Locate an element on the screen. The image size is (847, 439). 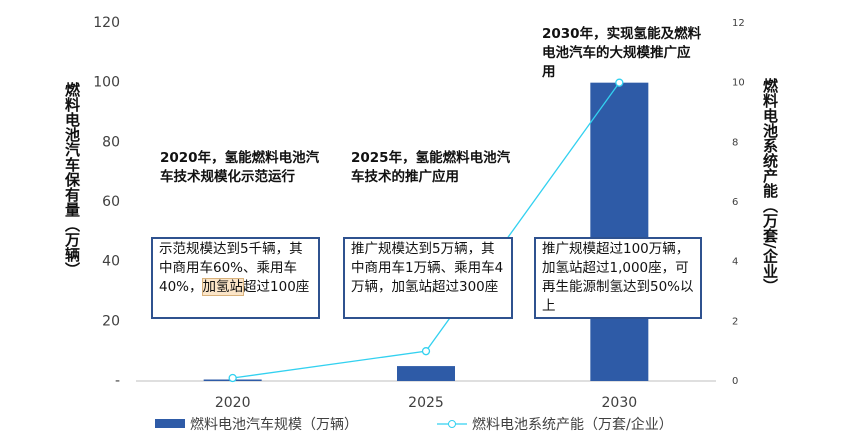
y2-tick-label: 4 is located at coordinates (735, 262).